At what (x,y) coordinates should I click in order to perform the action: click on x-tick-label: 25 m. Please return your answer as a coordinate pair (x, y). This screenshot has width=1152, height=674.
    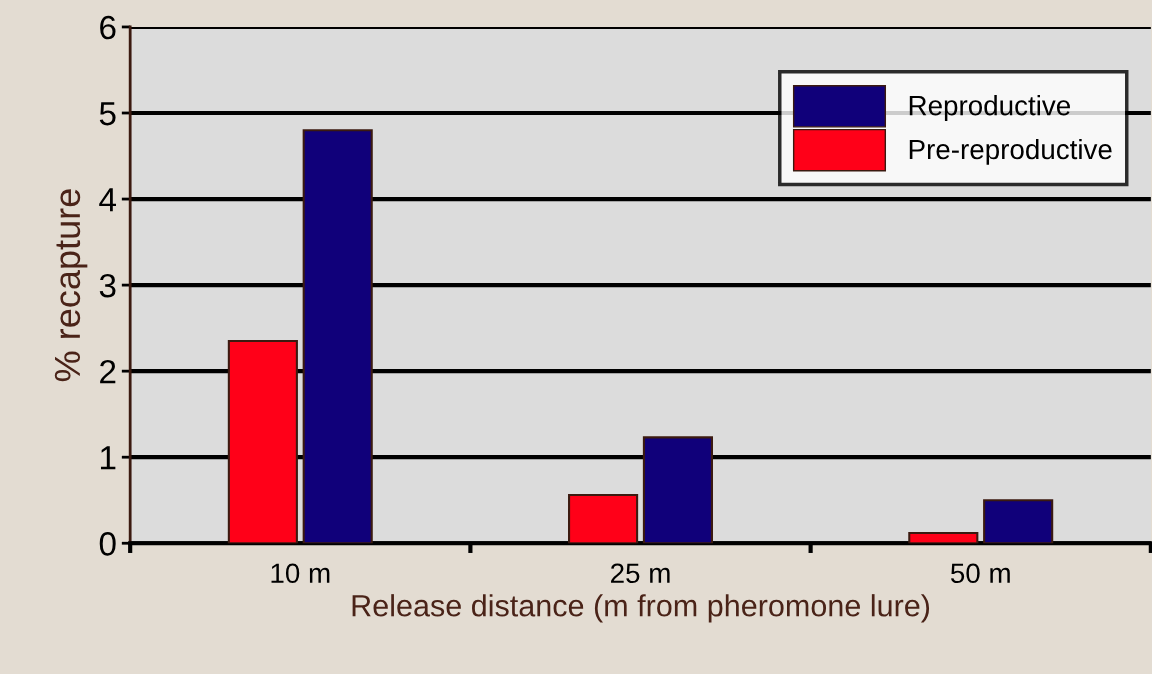
    Looking at the image, I should click on (640, 573).